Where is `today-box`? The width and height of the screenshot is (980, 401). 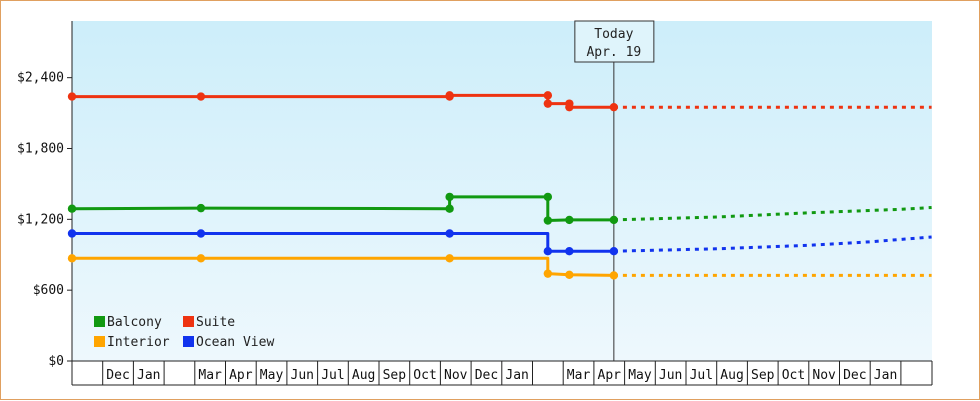 today-box is located at coordinates (614, 41).